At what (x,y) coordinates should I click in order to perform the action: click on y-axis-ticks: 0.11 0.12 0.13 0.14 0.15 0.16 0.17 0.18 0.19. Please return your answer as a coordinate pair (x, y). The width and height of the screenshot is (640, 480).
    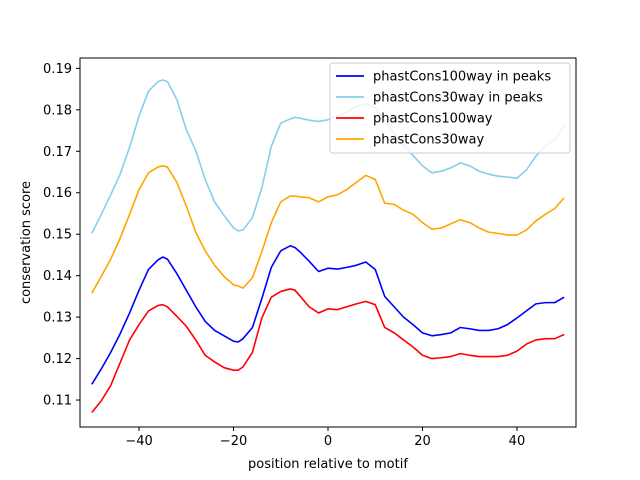
    Looking at the image, I should click on (61, 235).